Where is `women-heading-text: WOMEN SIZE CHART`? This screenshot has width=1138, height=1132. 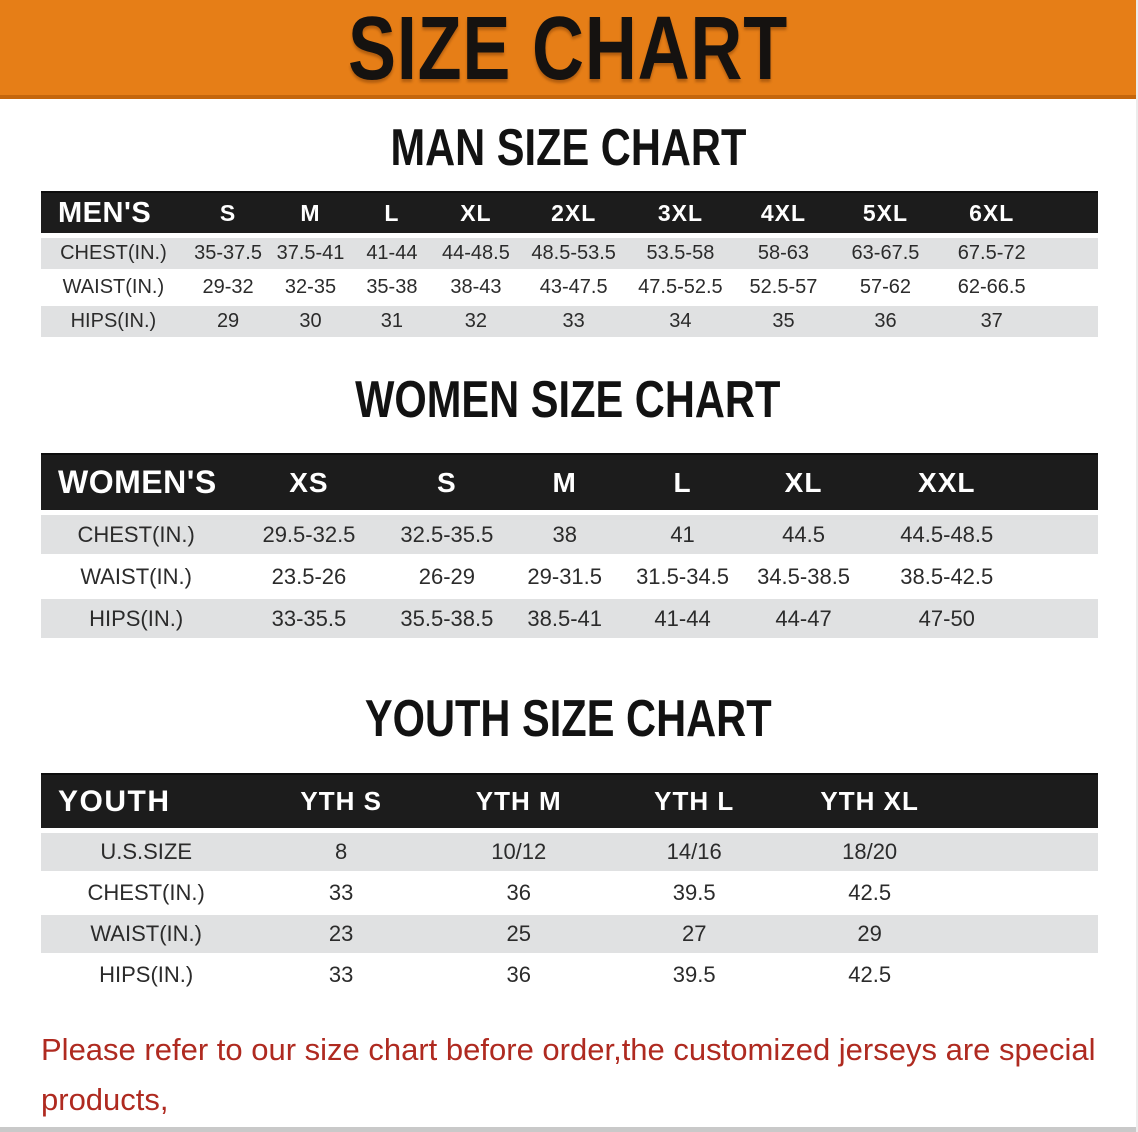 women-heading-text: WOMEN SIZE CHART is located at coordinates (568, 400).